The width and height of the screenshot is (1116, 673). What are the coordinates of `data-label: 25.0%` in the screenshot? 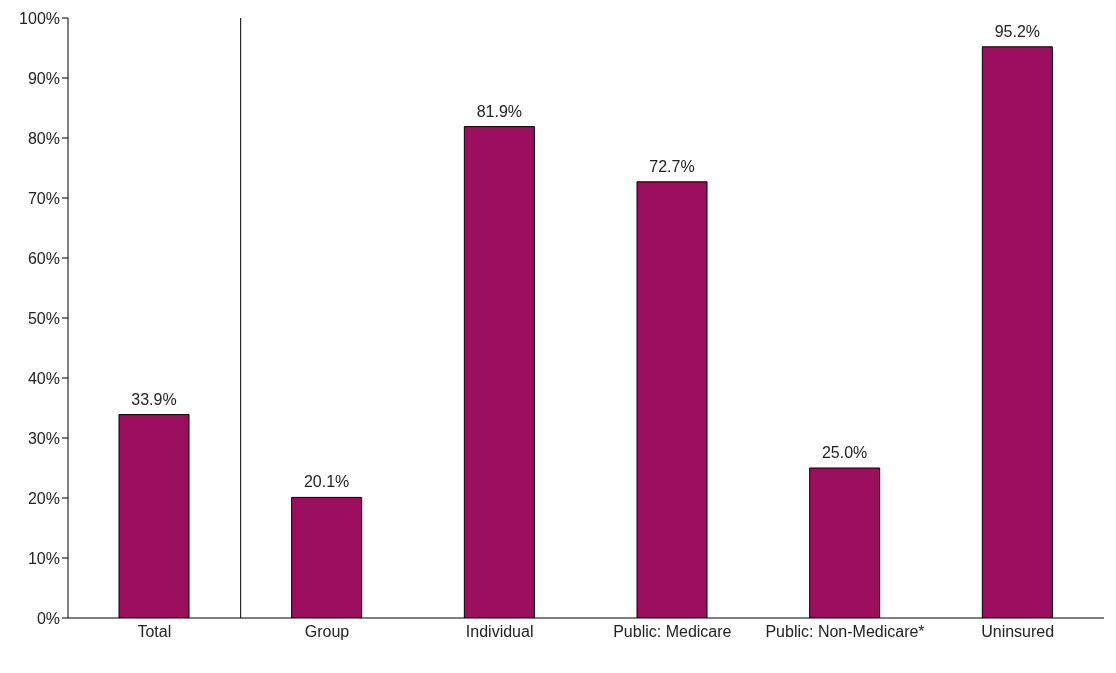 It's located at (844, 452).